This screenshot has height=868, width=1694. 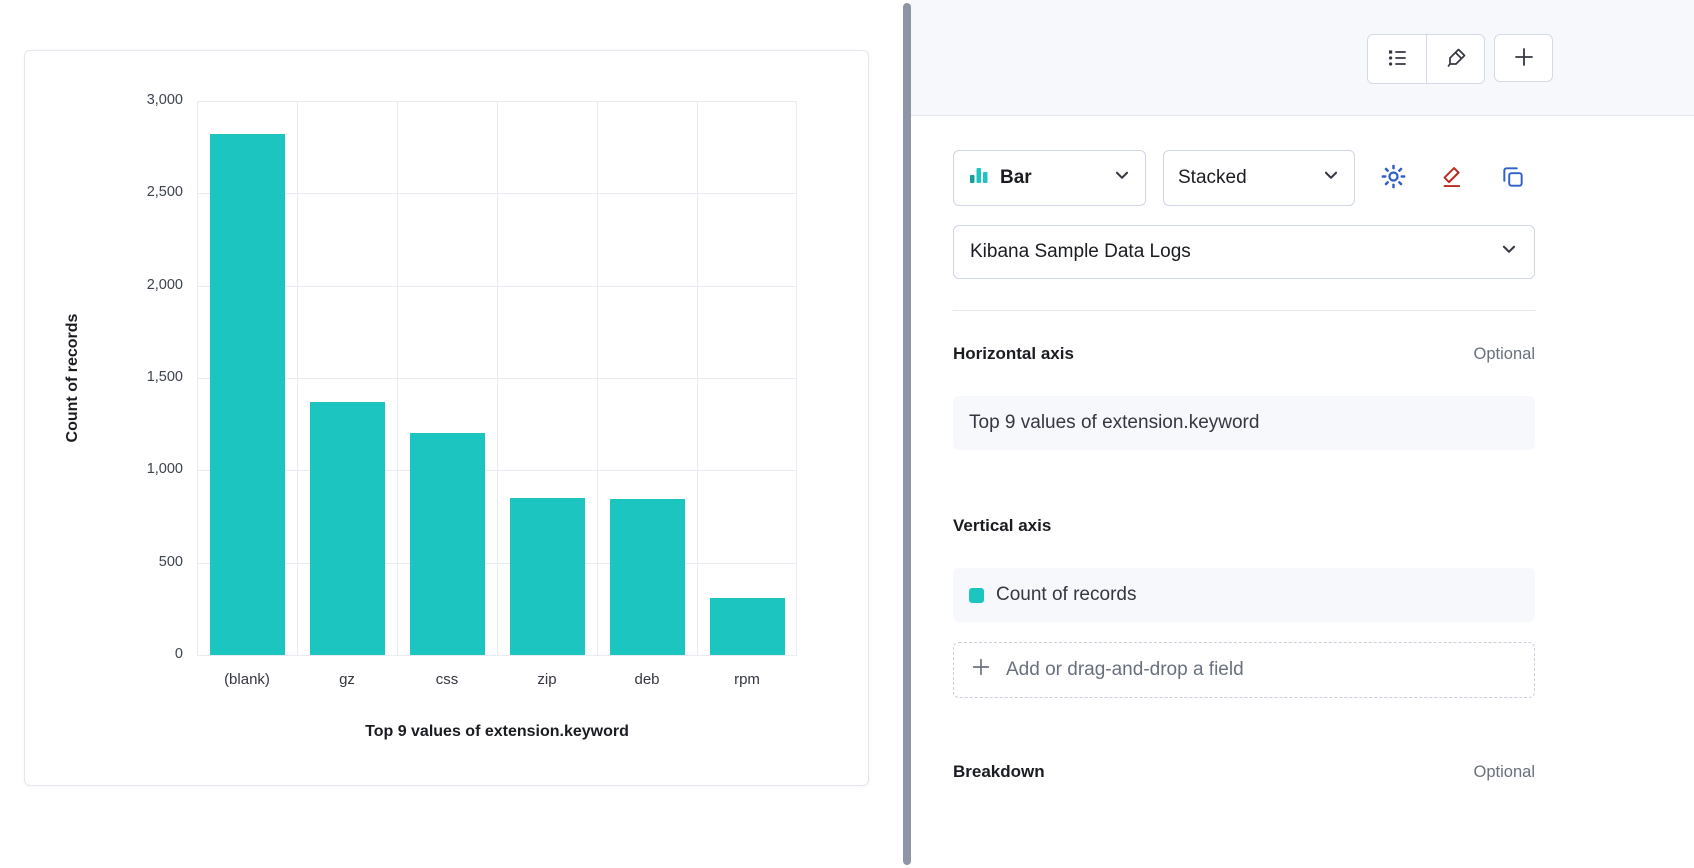 I want to click on bar-rpm, so click(x=747, y=626).